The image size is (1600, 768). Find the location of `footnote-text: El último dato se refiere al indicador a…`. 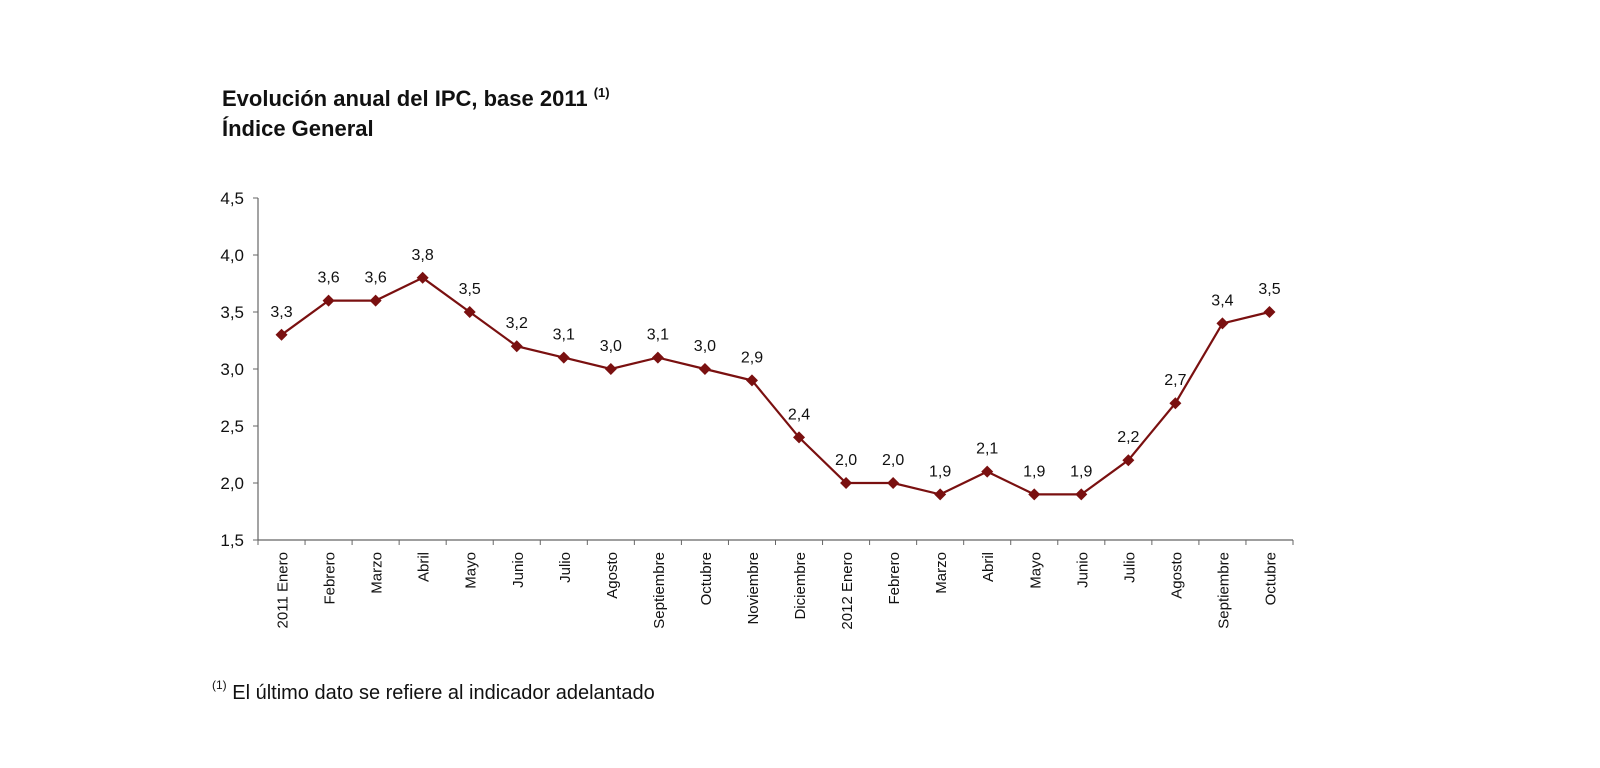

footnote-text: El último dato se refiere al indicador a… is located at coordinates (443, 693).